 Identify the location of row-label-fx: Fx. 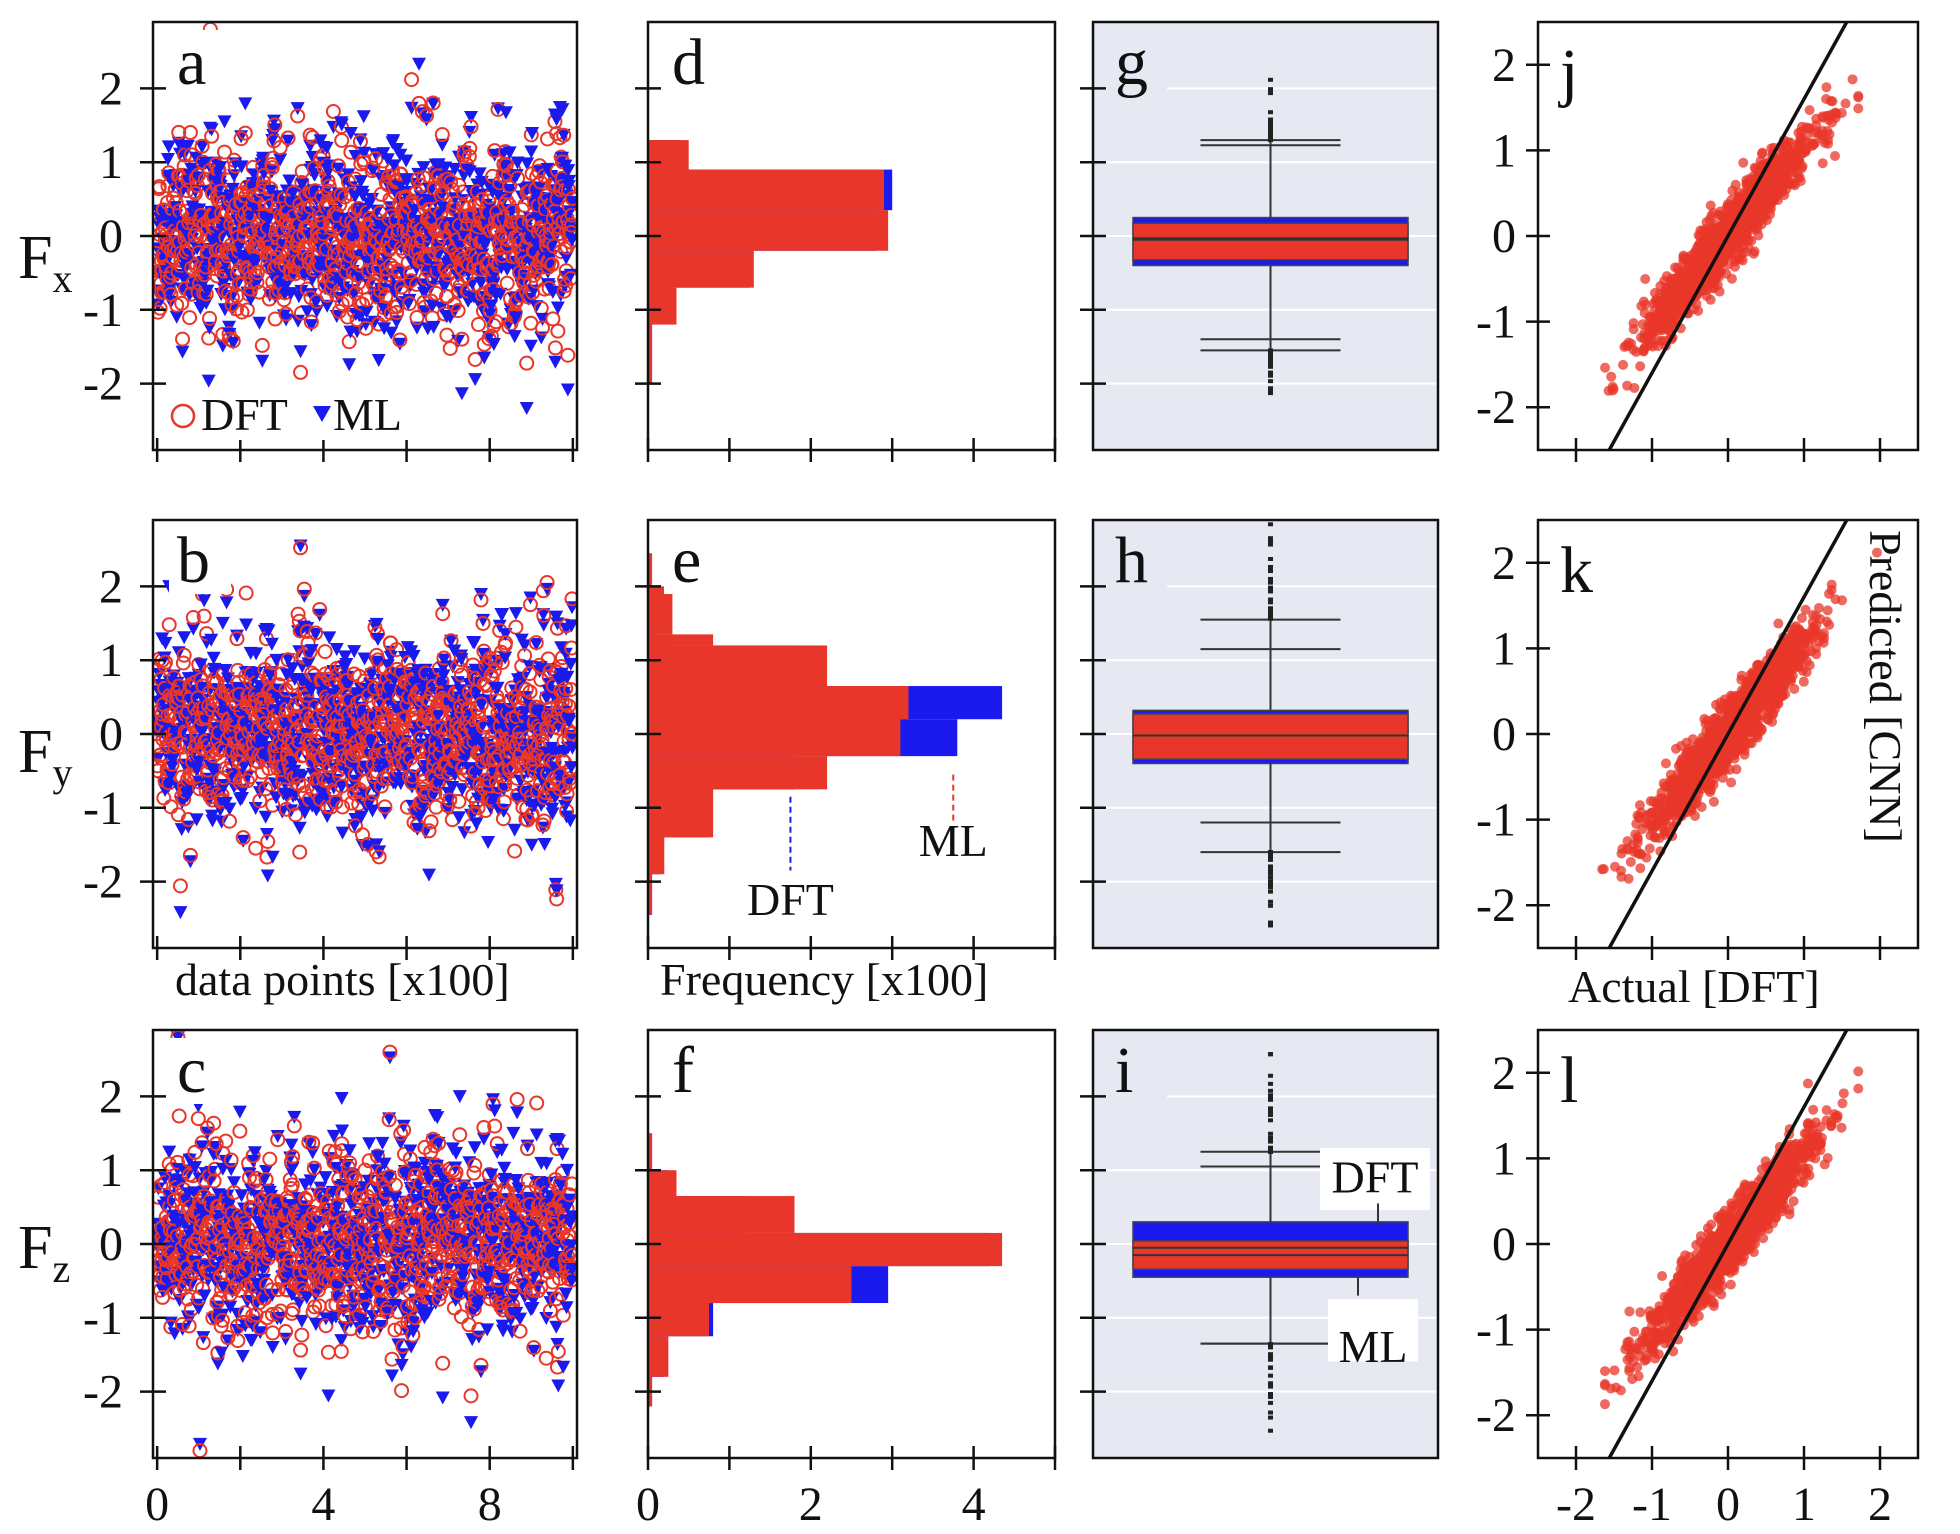
(45, 262).